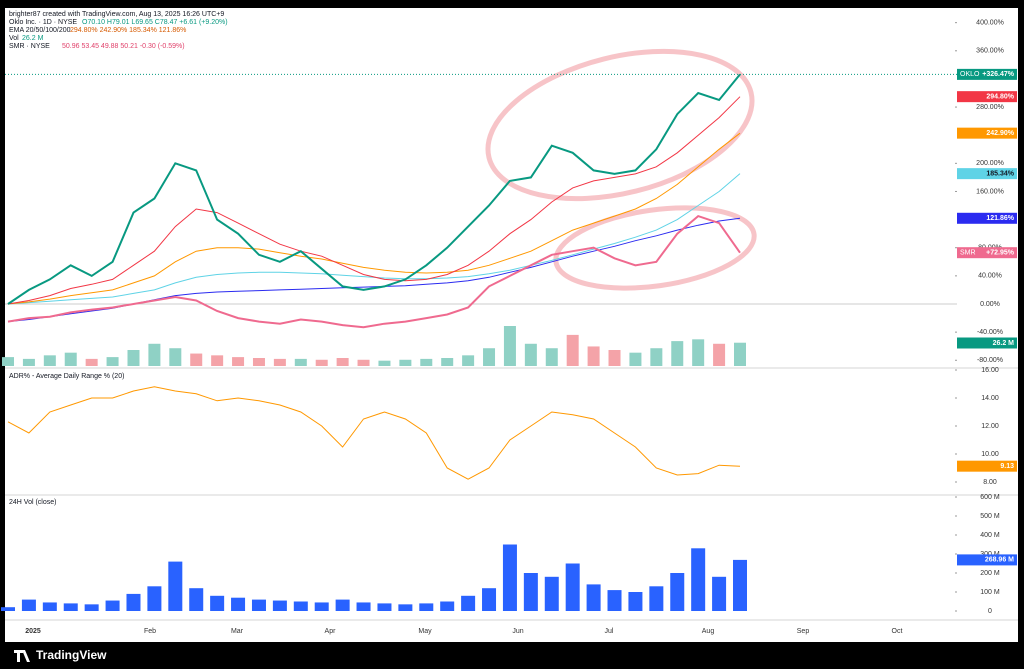 Image resolution: width=1024 pixels, height=669 pixels. I want to click on legend-entry: OKLO, so click(970, 74).